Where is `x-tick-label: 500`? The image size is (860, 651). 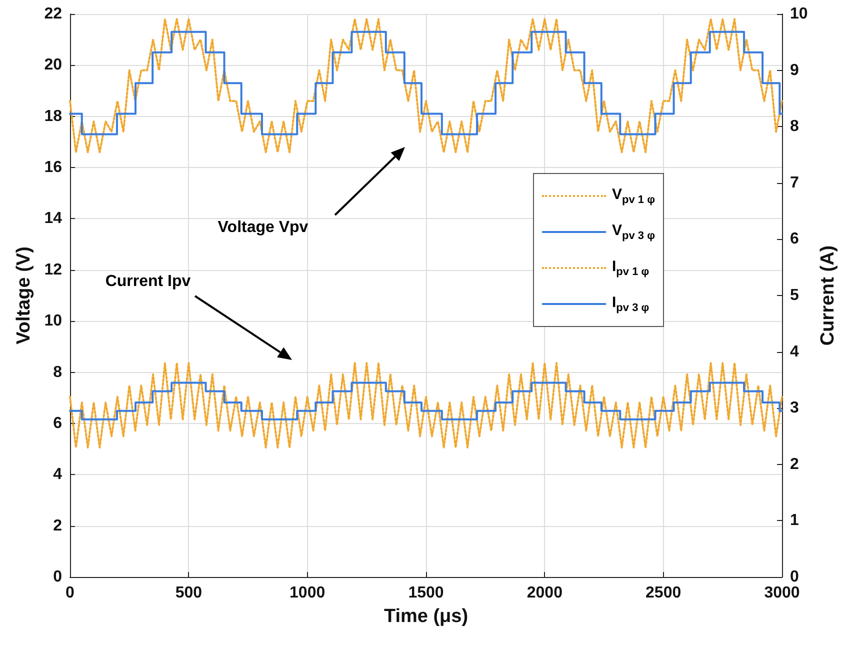
x-tick-label: 500 is located at coordinates (188, 593).